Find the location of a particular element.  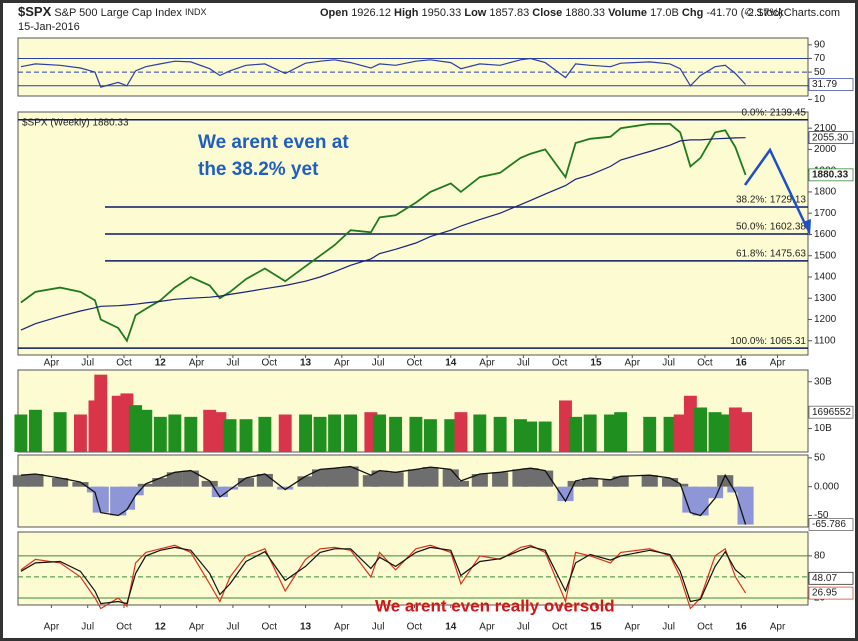

y-tick-label: 1800 is located at coordinates (825, 192).